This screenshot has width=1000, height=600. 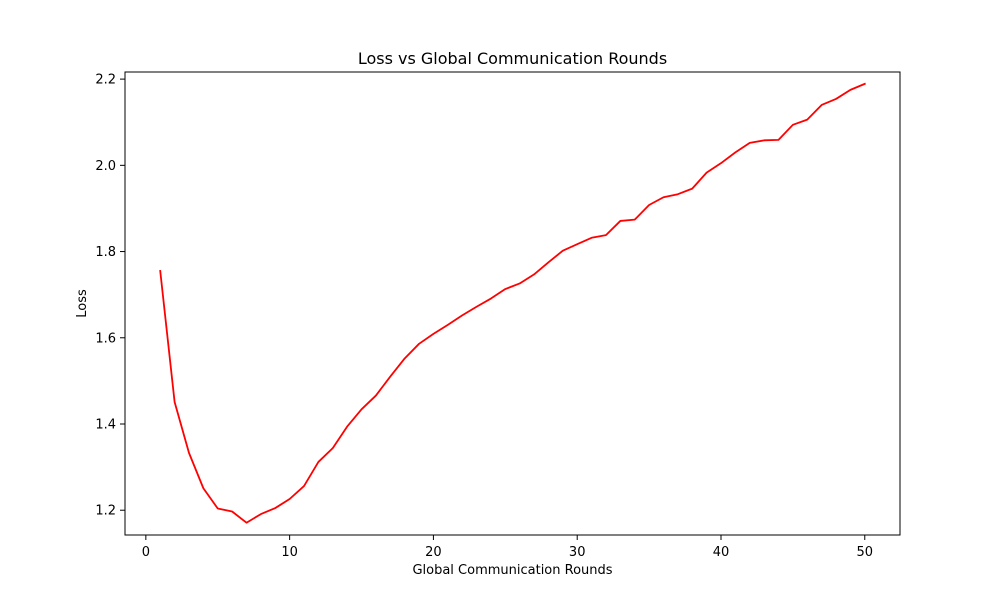 I want to click on x-tick-label: 20, so click(x=433, y=552).